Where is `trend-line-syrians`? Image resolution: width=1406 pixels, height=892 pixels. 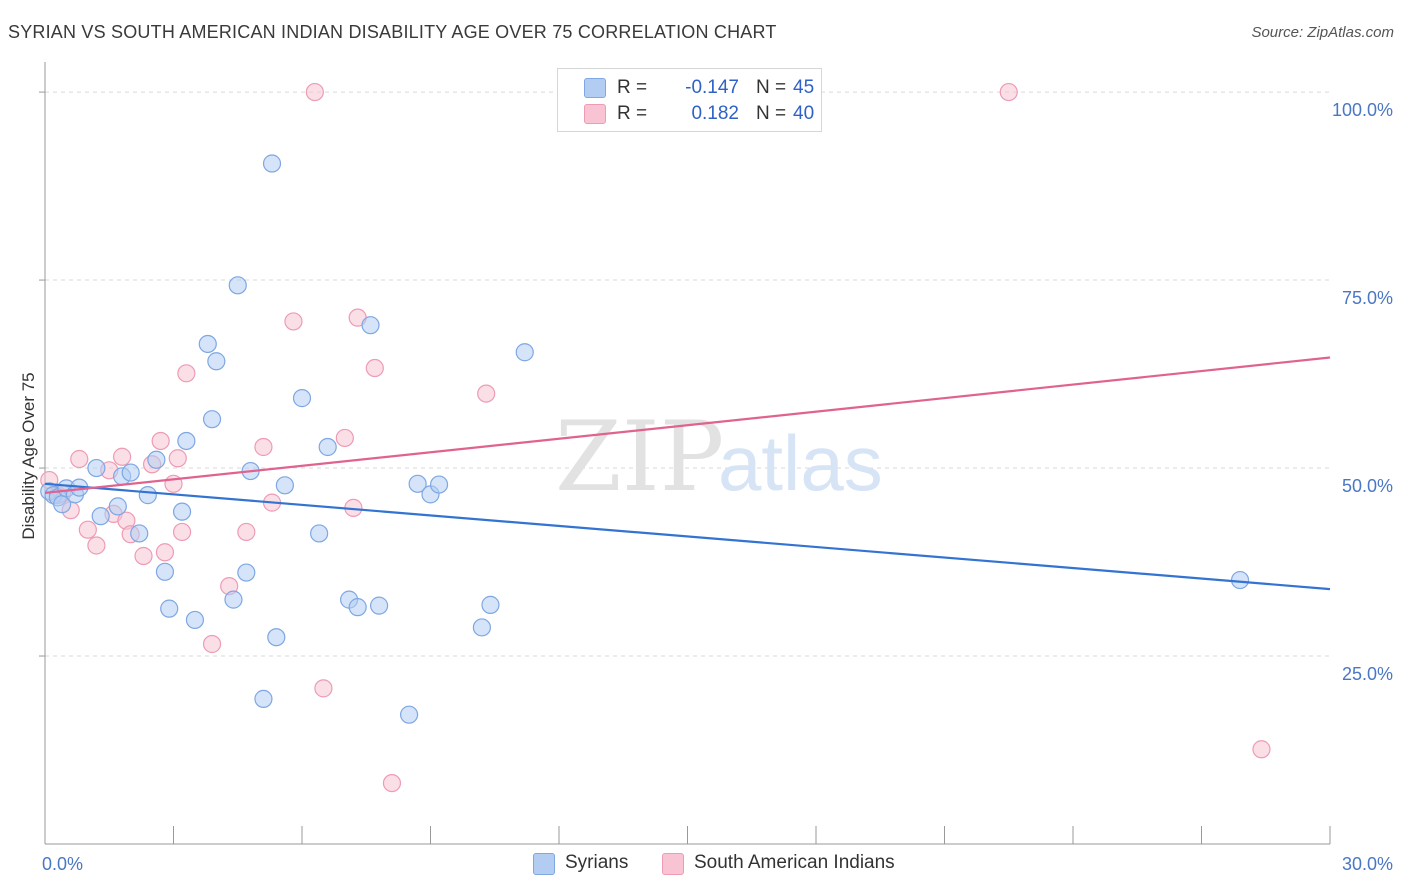
trend-line-syrians is located at coordinates (687, 536).